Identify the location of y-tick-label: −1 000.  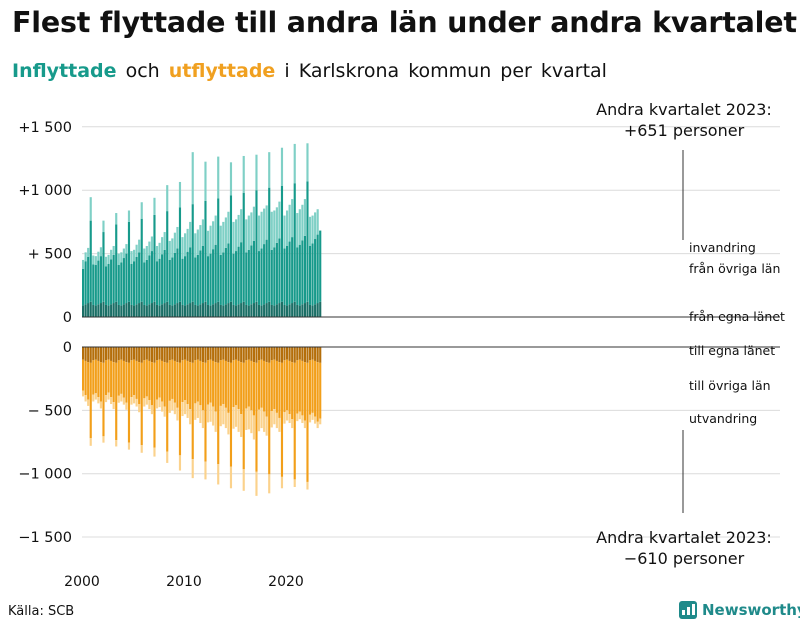
(45, 475).